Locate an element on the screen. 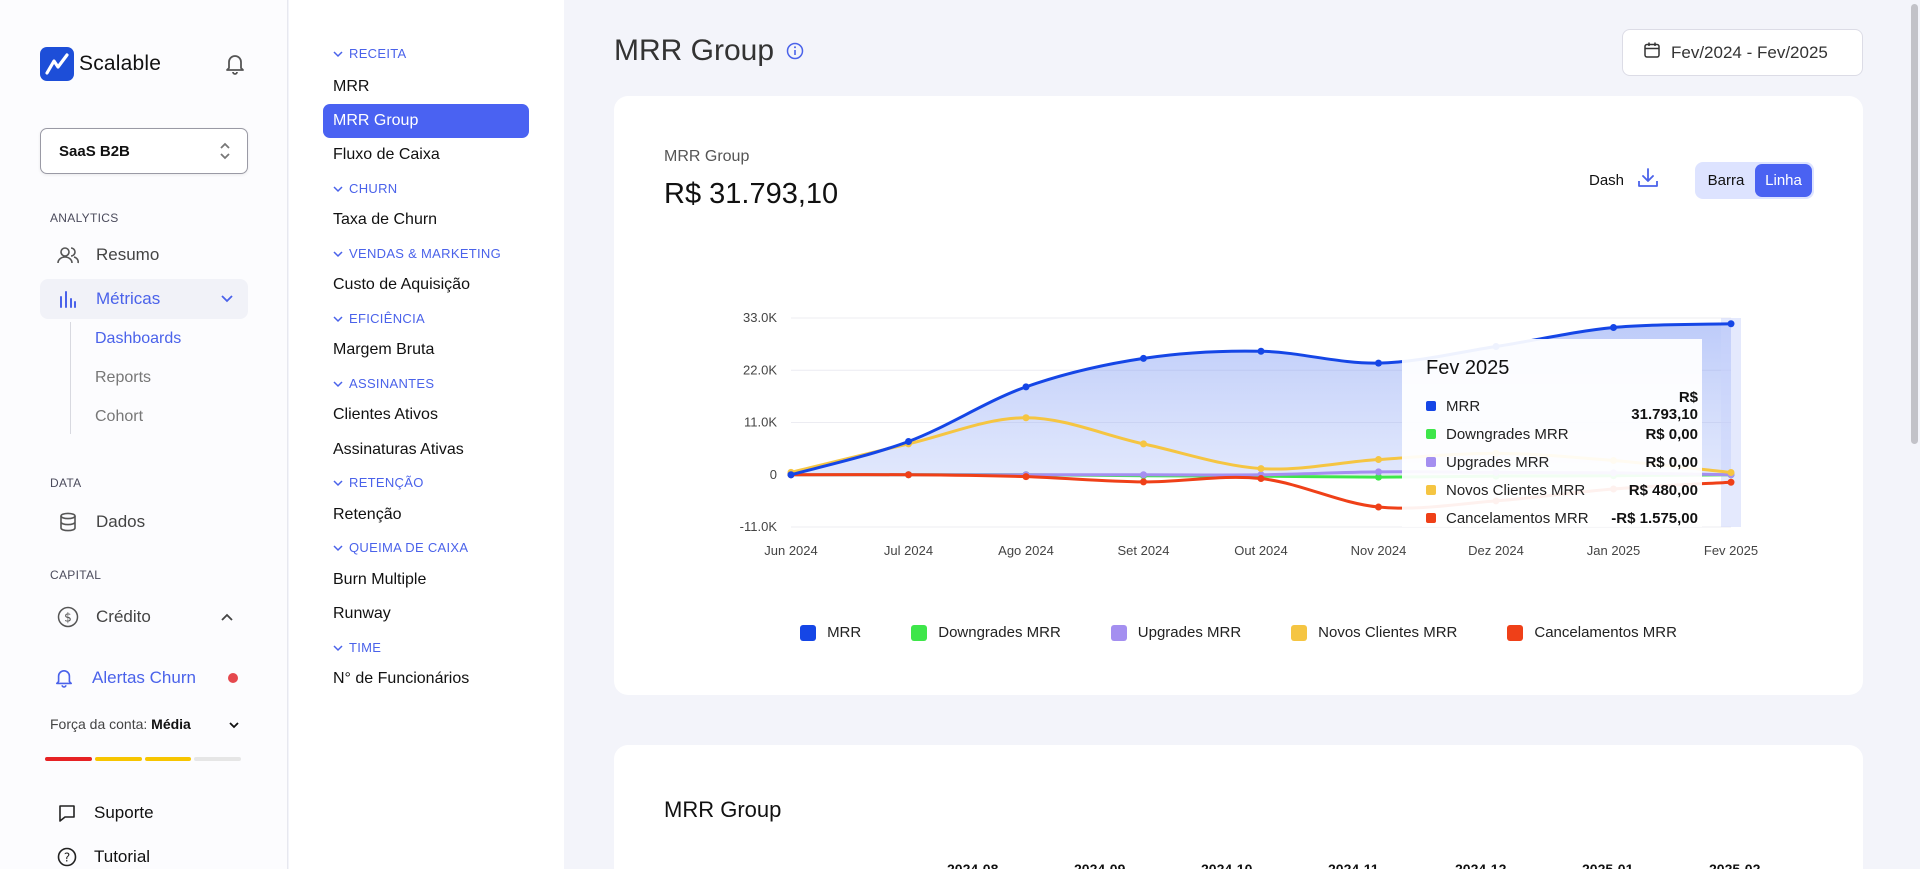 This screenshot has height=869, width=1920. section-data: DATA is located at coordinates (66, 483).